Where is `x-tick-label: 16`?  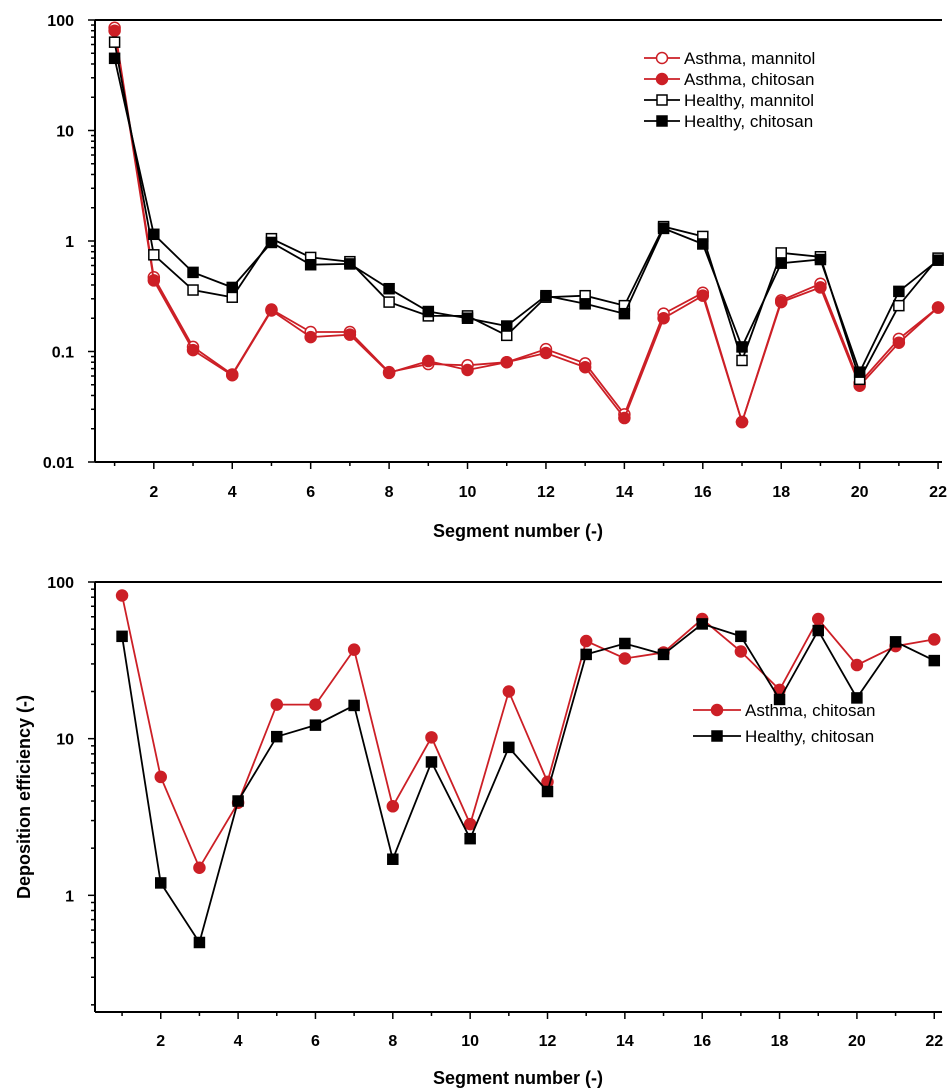 x-tick-label: 16 is located at coordinates (702, 1041).